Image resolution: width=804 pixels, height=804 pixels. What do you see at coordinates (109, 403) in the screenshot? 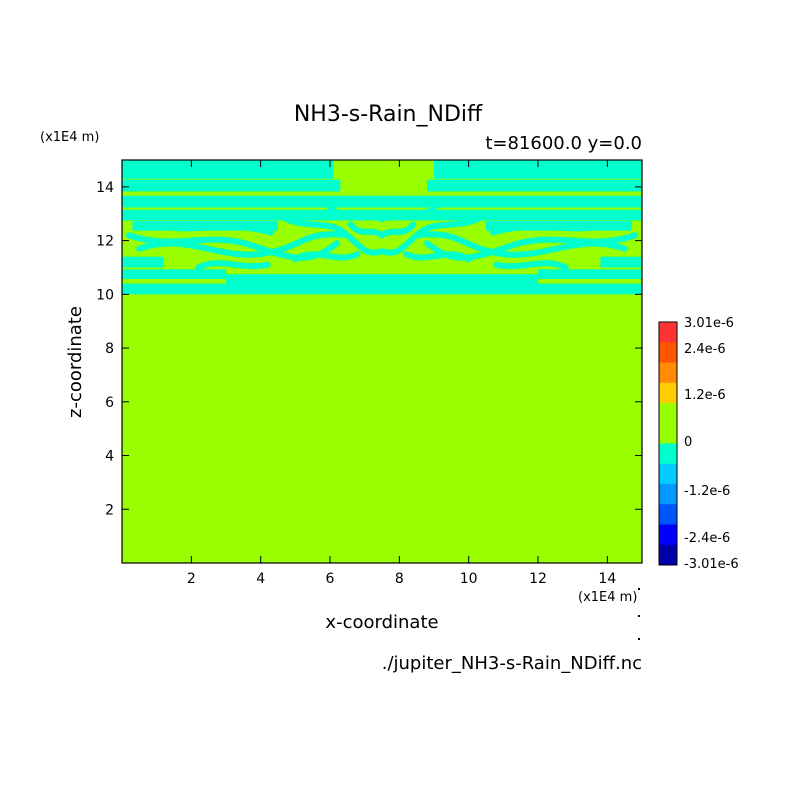
I see `y-tick-label: 6` at bounding box center [109, 403].